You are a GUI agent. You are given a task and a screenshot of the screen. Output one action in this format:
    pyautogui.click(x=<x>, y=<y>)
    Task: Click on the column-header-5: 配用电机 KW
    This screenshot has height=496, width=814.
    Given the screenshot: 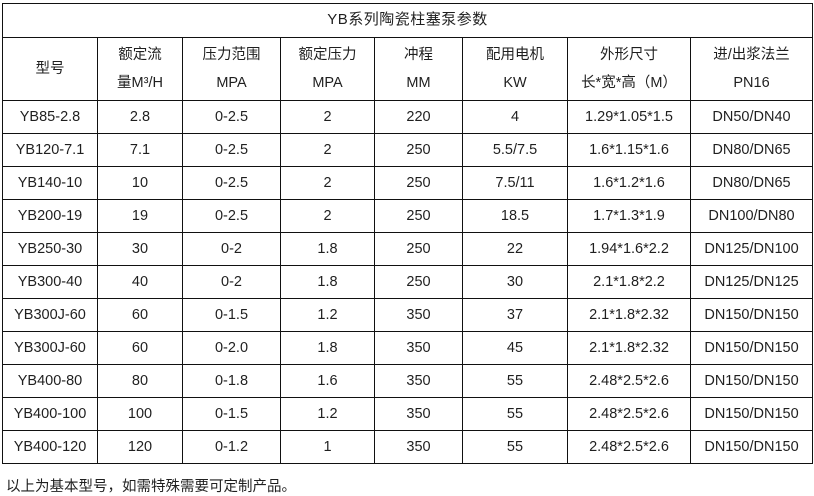 What is the action you would take?
    pyautogui.click(x=515, y=69)
    